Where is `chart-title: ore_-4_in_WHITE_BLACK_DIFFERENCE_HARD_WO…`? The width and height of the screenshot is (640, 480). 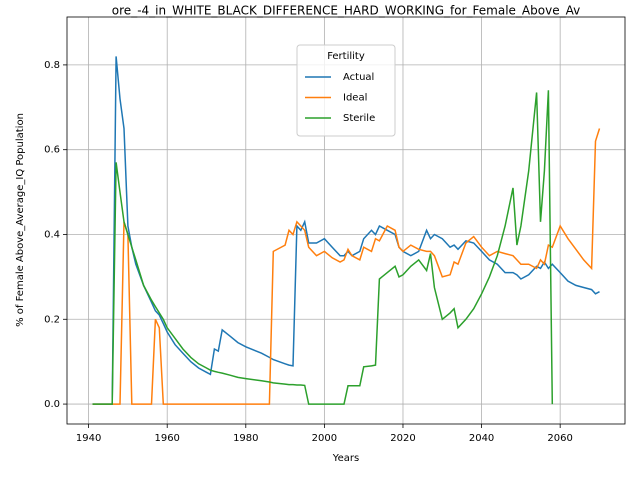 chart-title: ore_-4_in_WHITE_BLACK_DIFFERENCE_HARD_WO… is located at coordinates (346, 11).